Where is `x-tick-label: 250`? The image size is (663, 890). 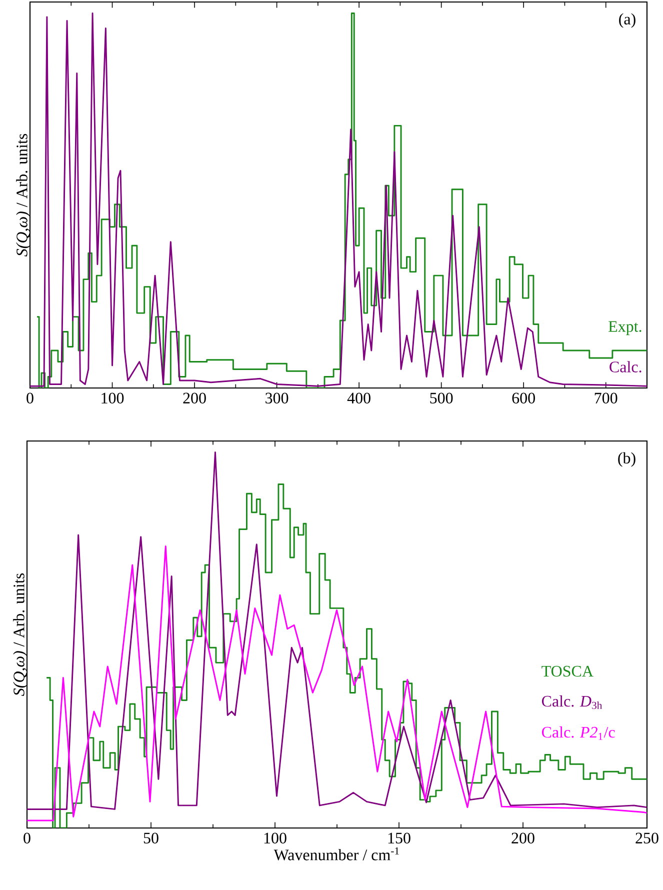
x-tick-label: 250 is located at coordinates (646, 838).